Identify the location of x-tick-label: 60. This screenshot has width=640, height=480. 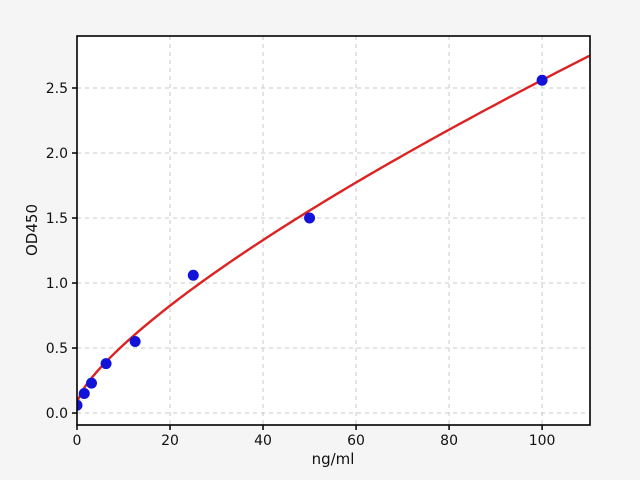
(356, 441).